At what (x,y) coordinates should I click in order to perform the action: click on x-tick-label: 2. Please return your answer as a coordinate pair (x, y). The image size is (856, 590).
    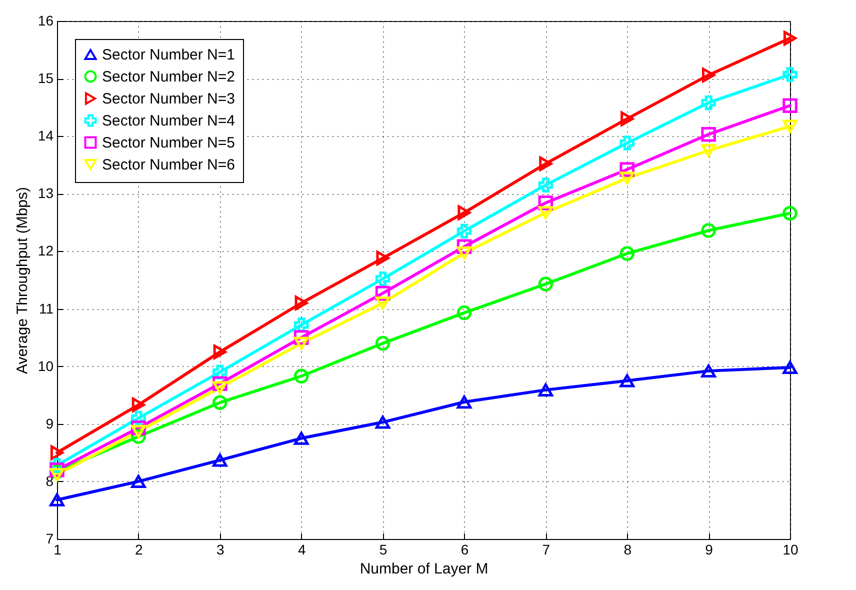
    Looking at the image, I should click on (139, 550).